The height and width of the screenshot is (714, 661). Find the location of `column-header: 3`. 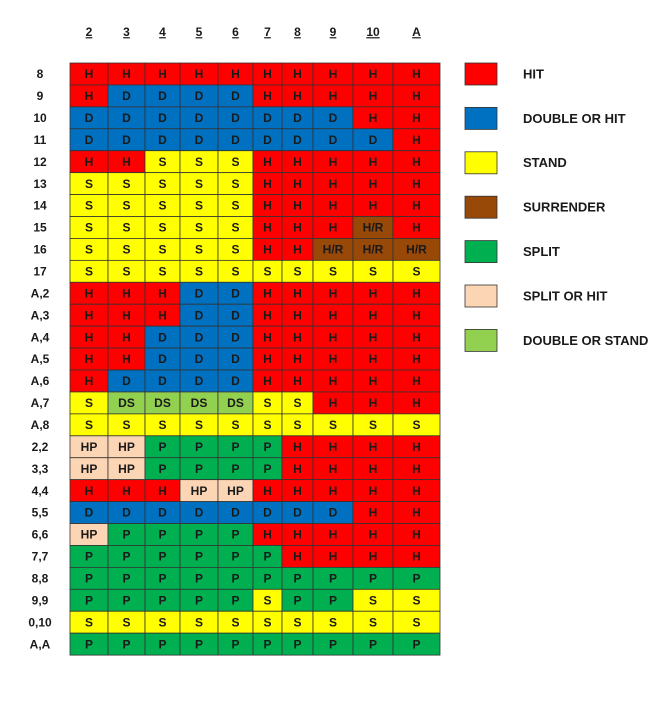

column-header: 3 is located at coordinates (126, 32).